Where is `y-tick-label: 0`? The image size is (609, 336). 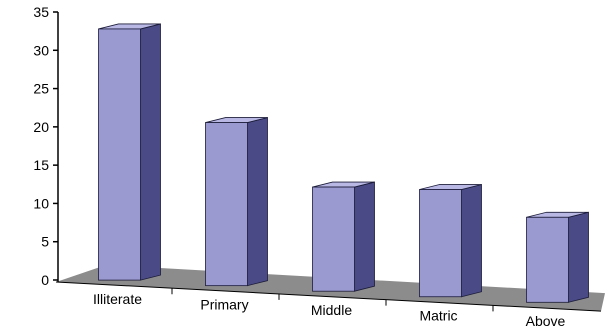 y-tick-label: 0 is located at coordinates (45, 280).